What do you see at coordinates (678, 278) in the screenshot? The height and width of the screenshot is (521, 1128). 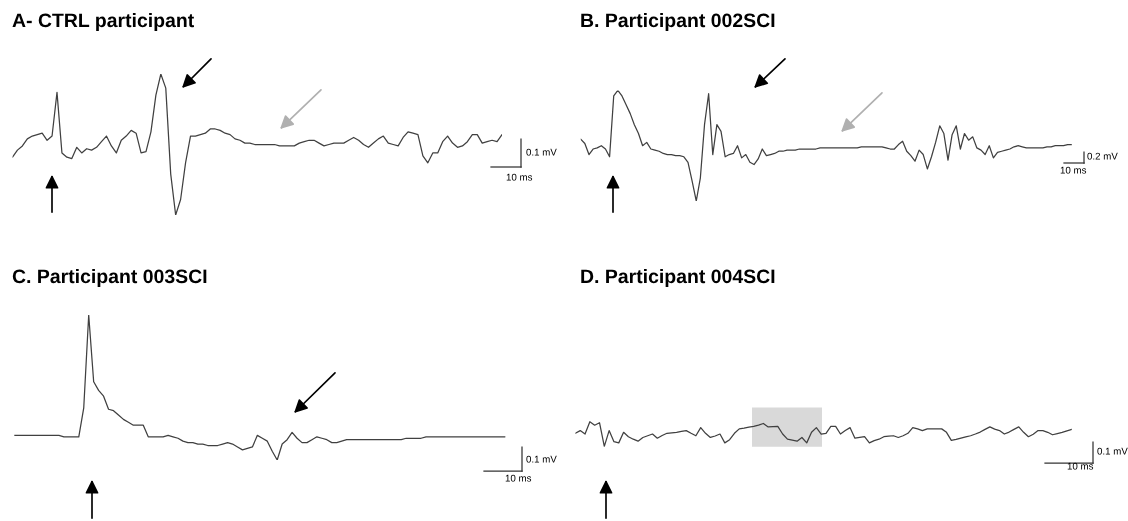 I see `chart-title: D. Participant 004SCI` at bounding box center [678, 278].